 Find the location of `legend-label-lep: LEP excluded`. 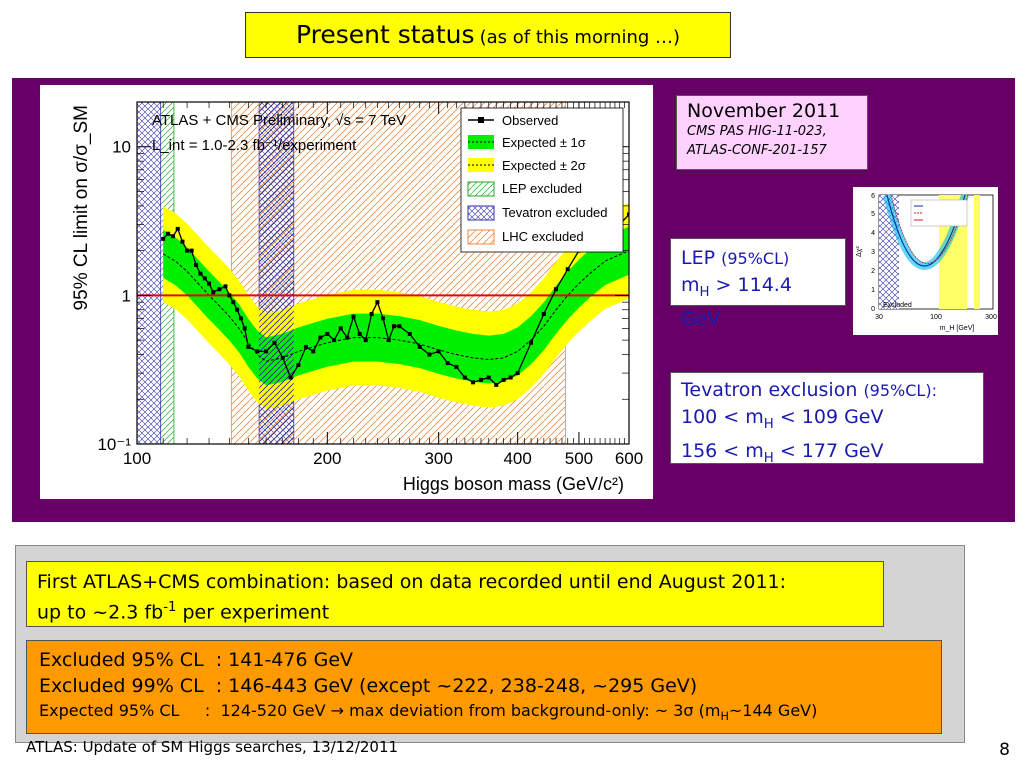

legend-label-lep: LEP excluded is located at coordinates (542, 188).